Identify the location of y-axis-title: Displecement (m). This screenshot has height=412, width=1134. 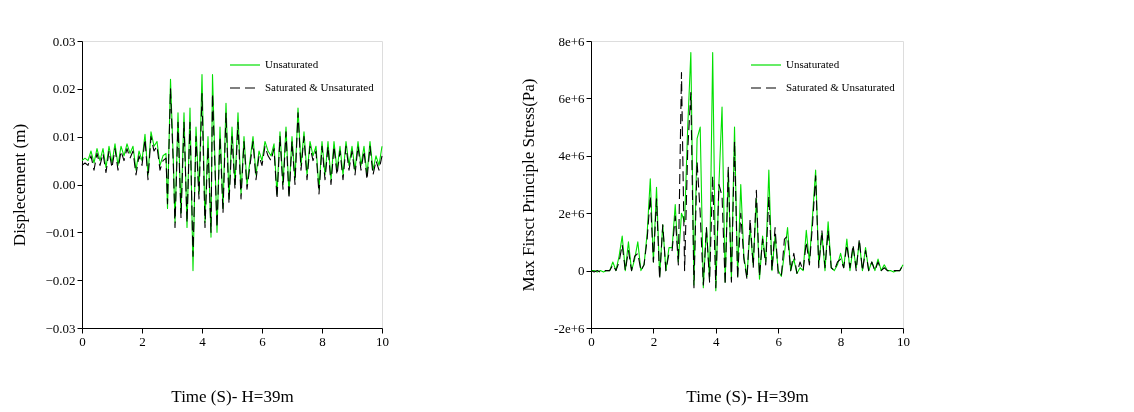
(20, 185).